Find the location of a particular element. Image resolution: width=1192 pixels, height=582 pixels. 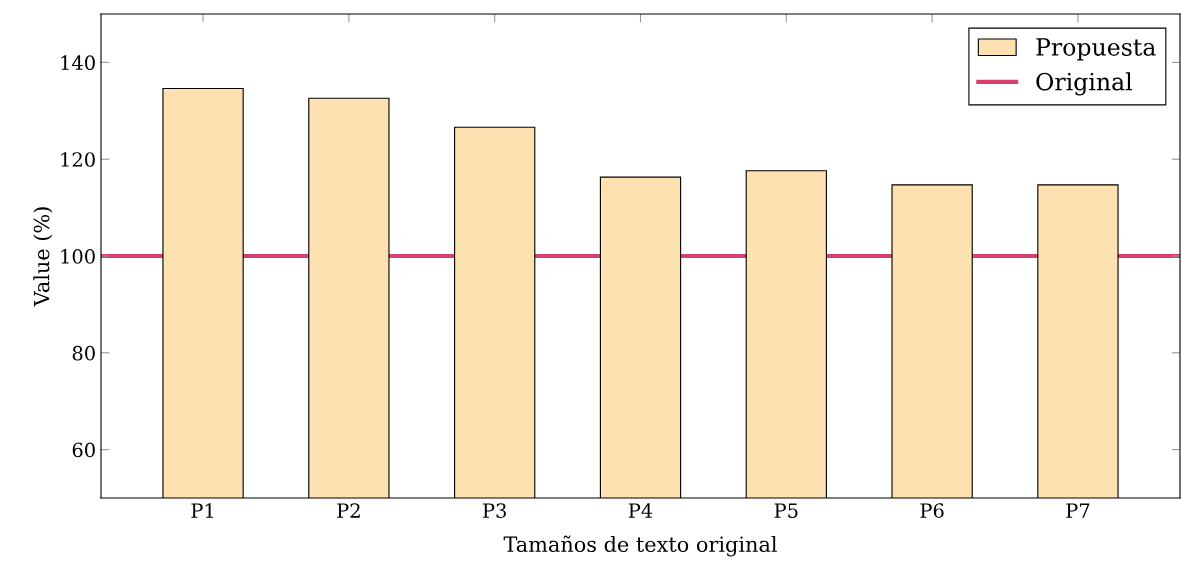

y-tick-label: 80 is located at coordinates (83, 353).